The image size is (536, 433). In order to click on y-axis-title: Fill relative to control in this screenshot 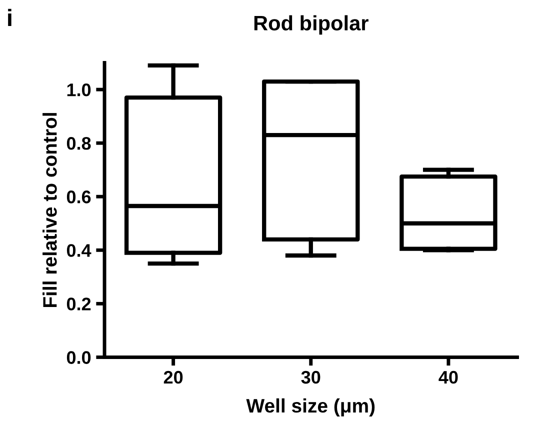, I will do `click(49, 210)`.